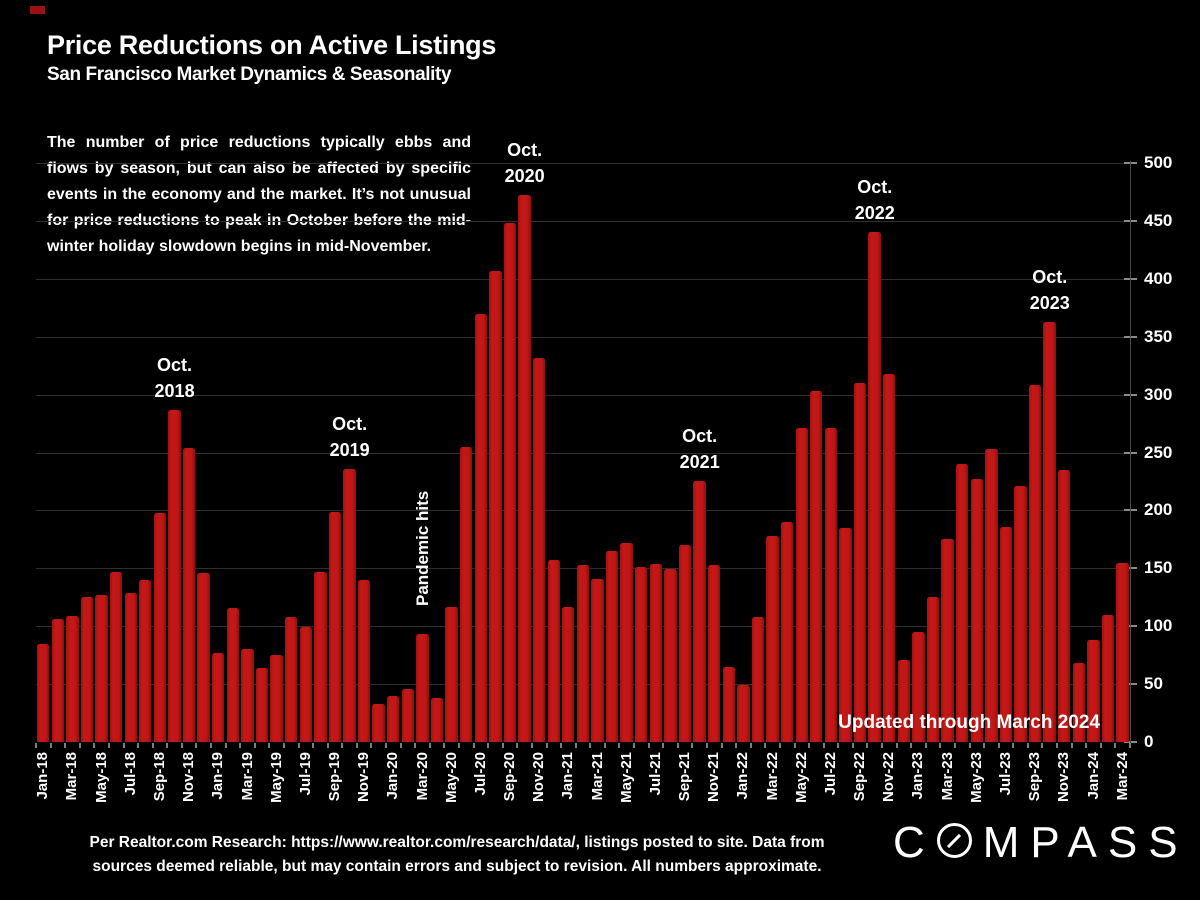 This screenshot has height=900, width=1200. I want to click on x-axis-label-Mar-24: Mar-24, so click(1122, 776).